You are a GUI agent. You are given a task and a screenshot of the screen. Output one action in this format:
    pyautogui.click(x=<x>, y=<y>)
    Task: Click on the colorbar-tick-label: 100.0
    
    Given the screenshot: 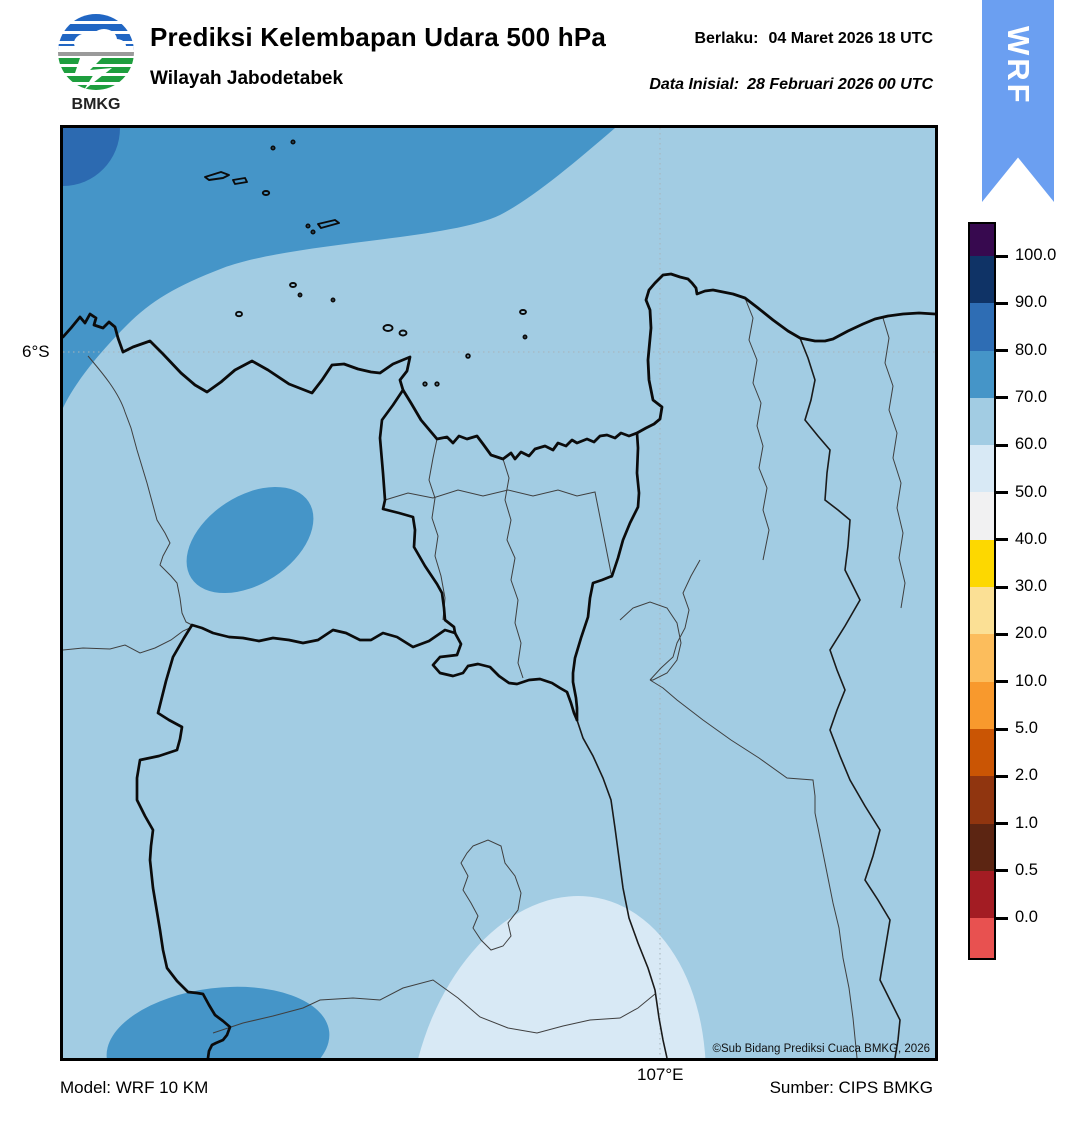 What is the action you would take?
    pyautogui.click(x=1036, y=255)
    